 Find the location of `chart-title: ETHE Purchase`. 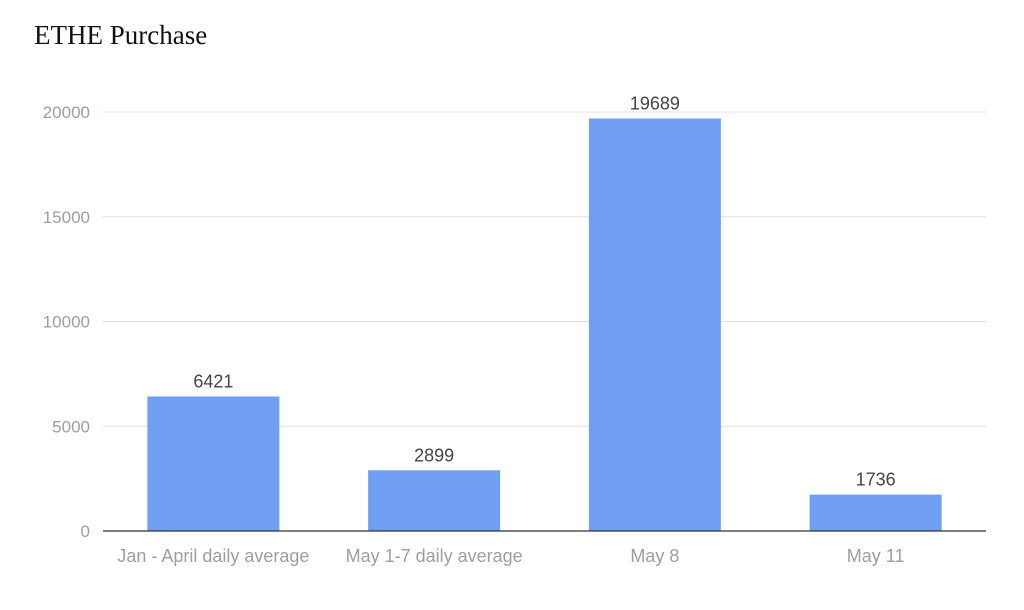

chart-title: ETHE Purchase is located at coordinates (121, 35).